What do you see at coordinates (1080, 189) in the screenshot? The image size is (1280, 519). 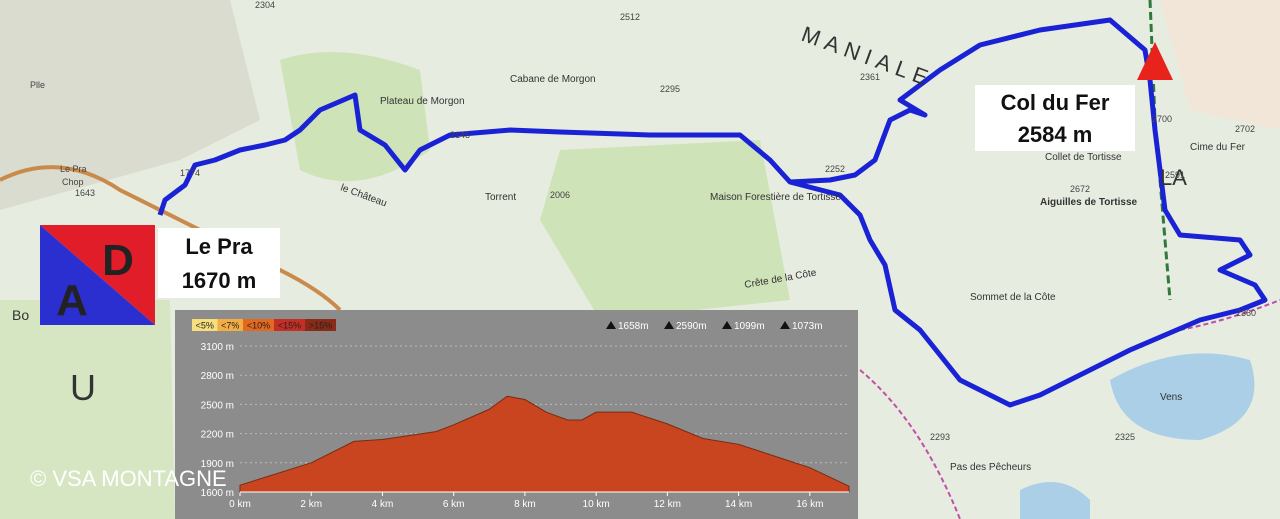 I see `map-label: 2672` at bounding box center [1080, 189].